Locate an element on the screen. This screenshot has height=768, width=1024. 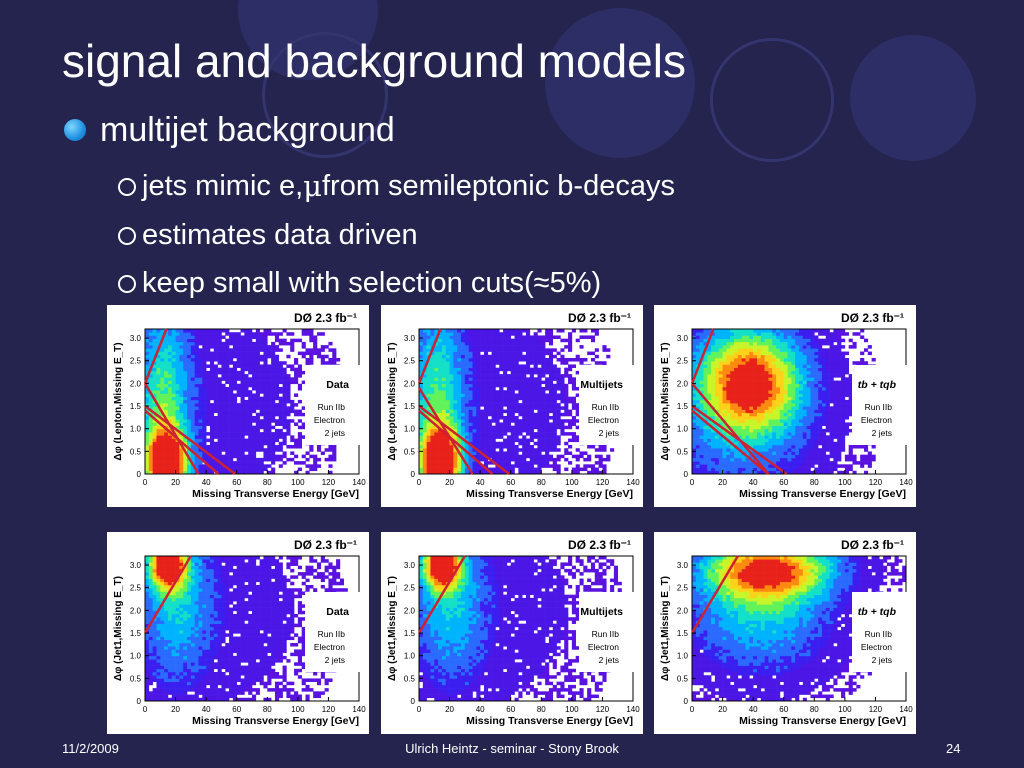
decorative-circle is located at coordinates (913, 98).